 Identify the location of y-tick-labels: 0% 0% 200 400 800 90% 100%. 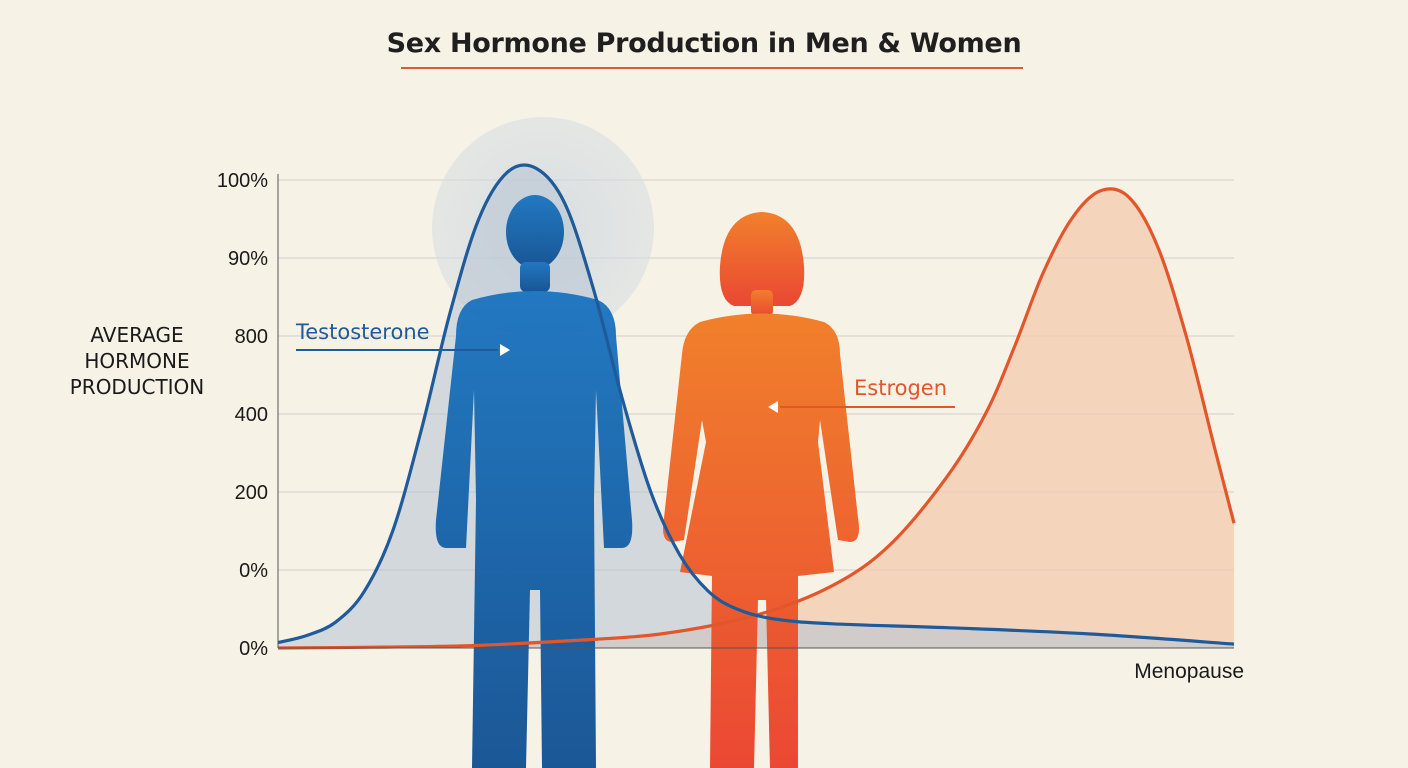
(242, 415).